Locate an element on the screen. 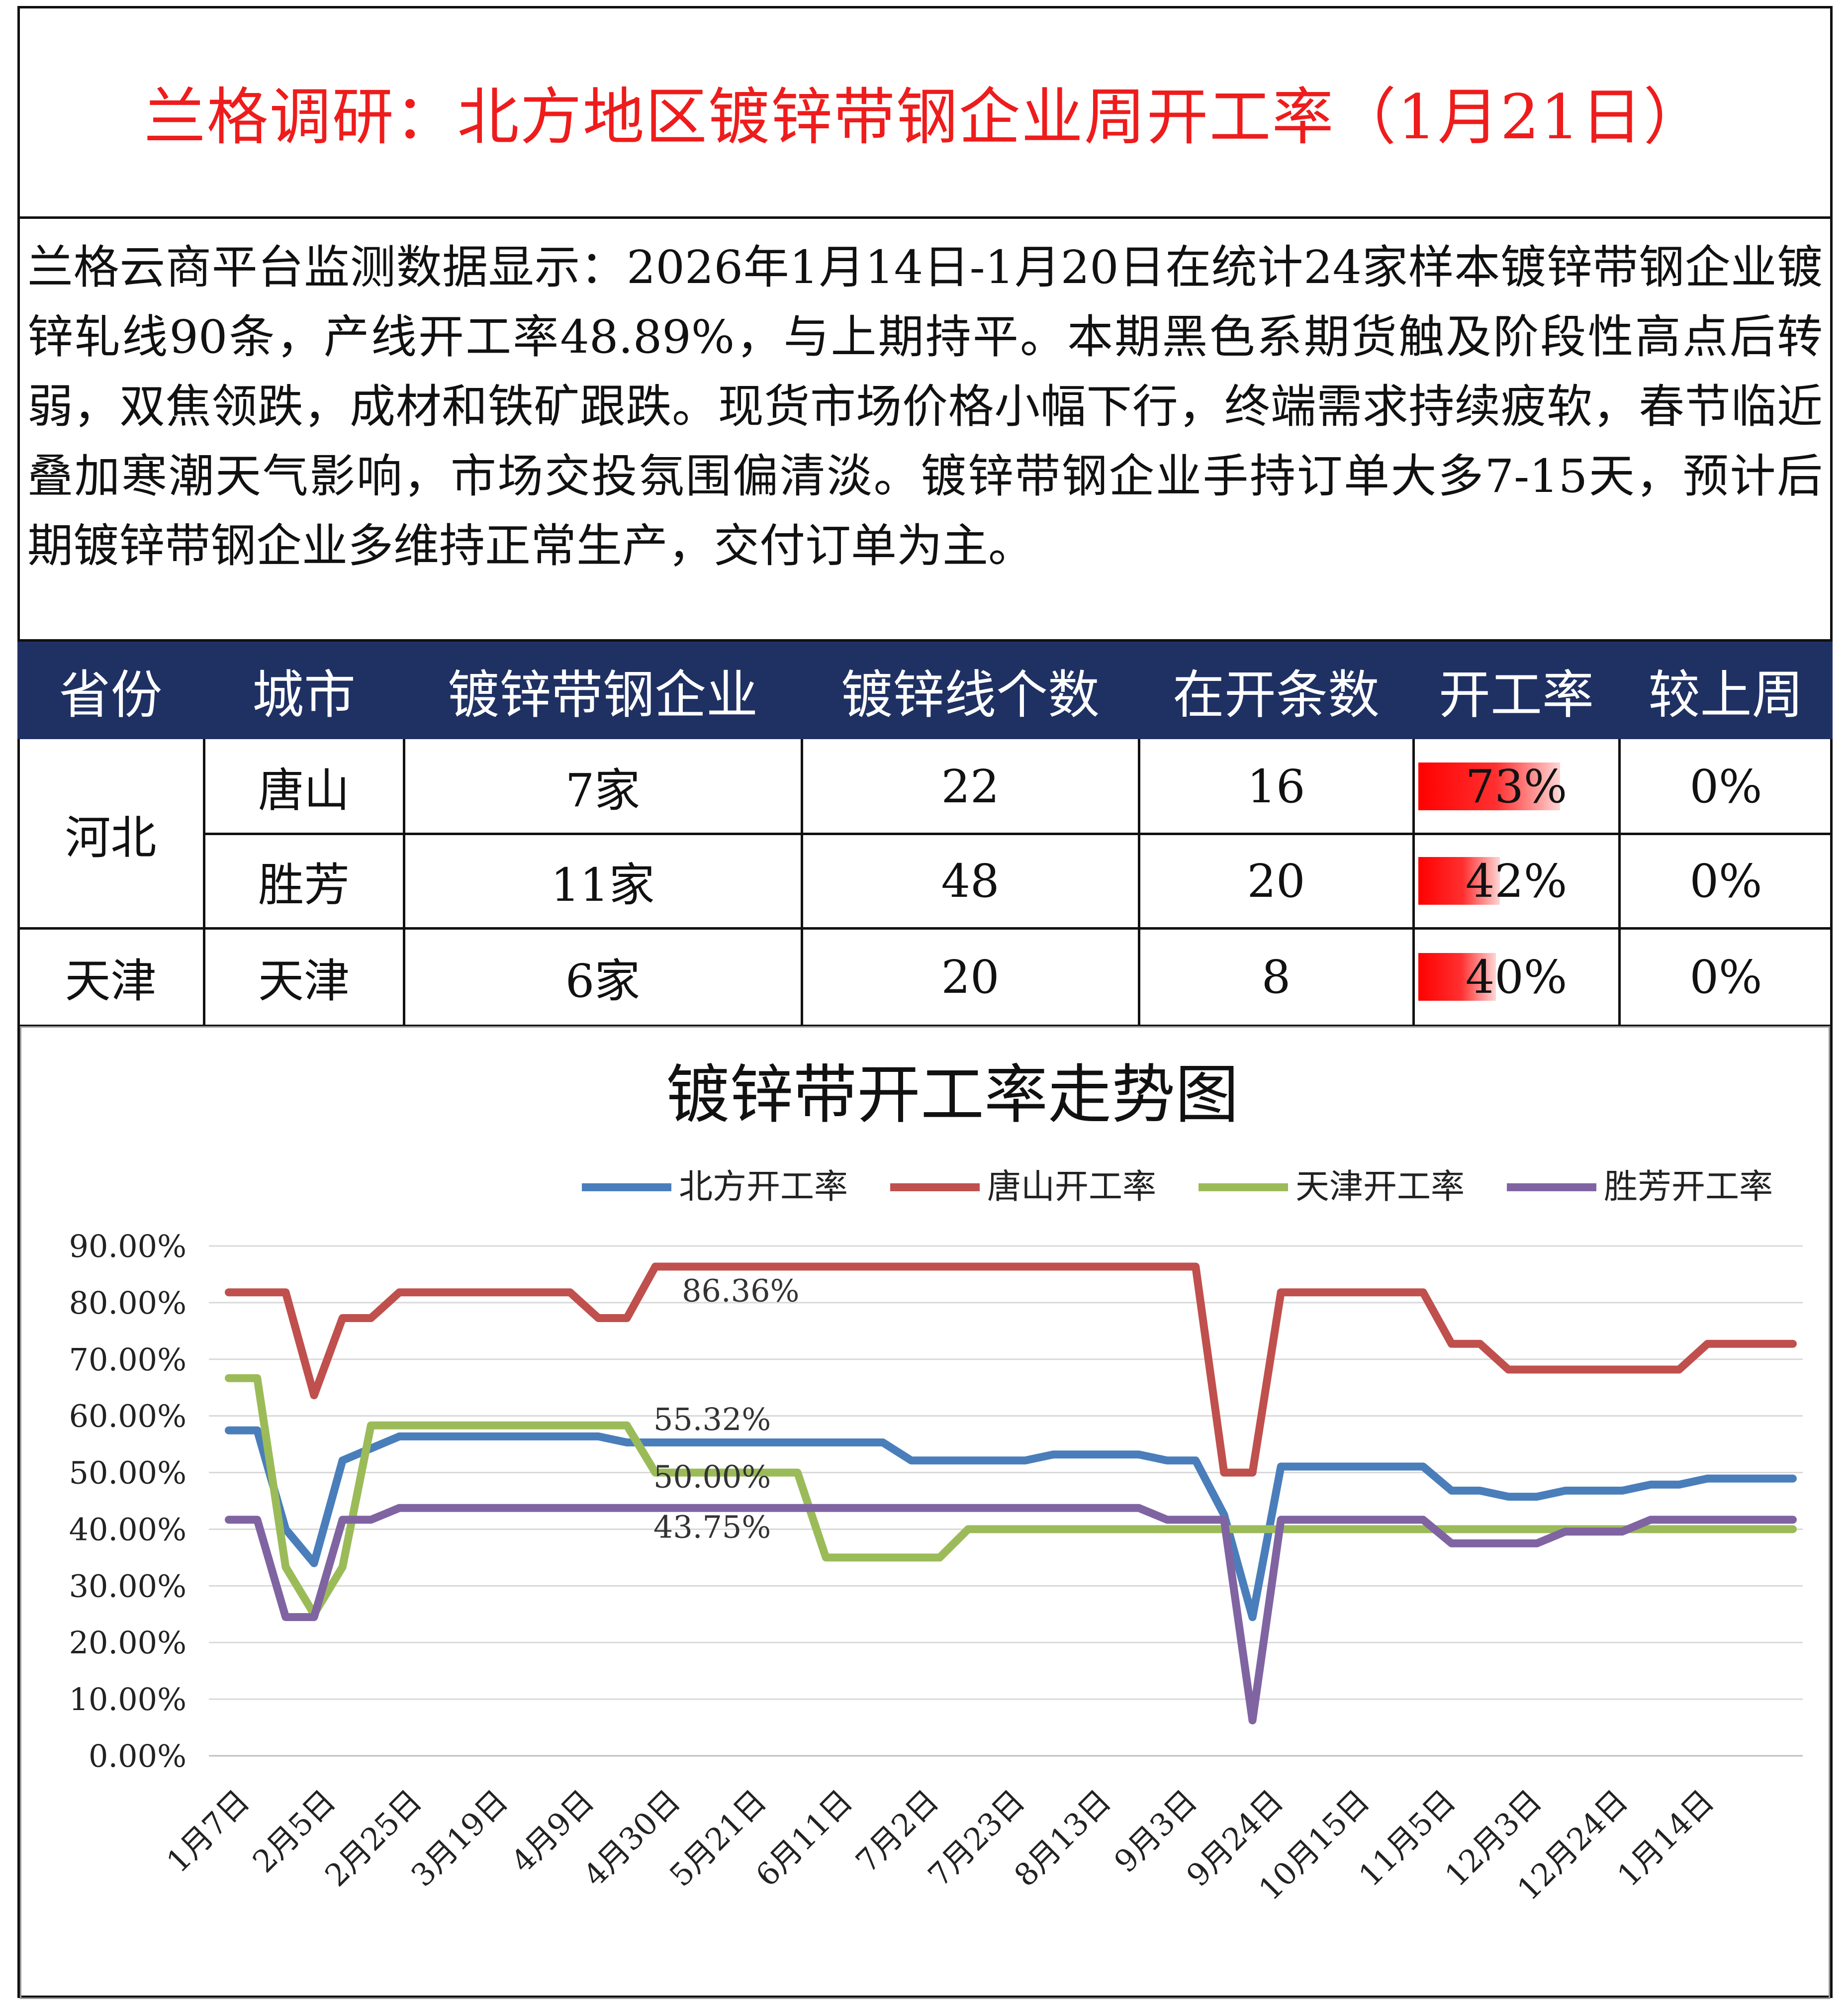 The width and height of the screenshot is (1848, 2004). x-tick-label: 1月14日 is located at coordinates (1665, 1838).